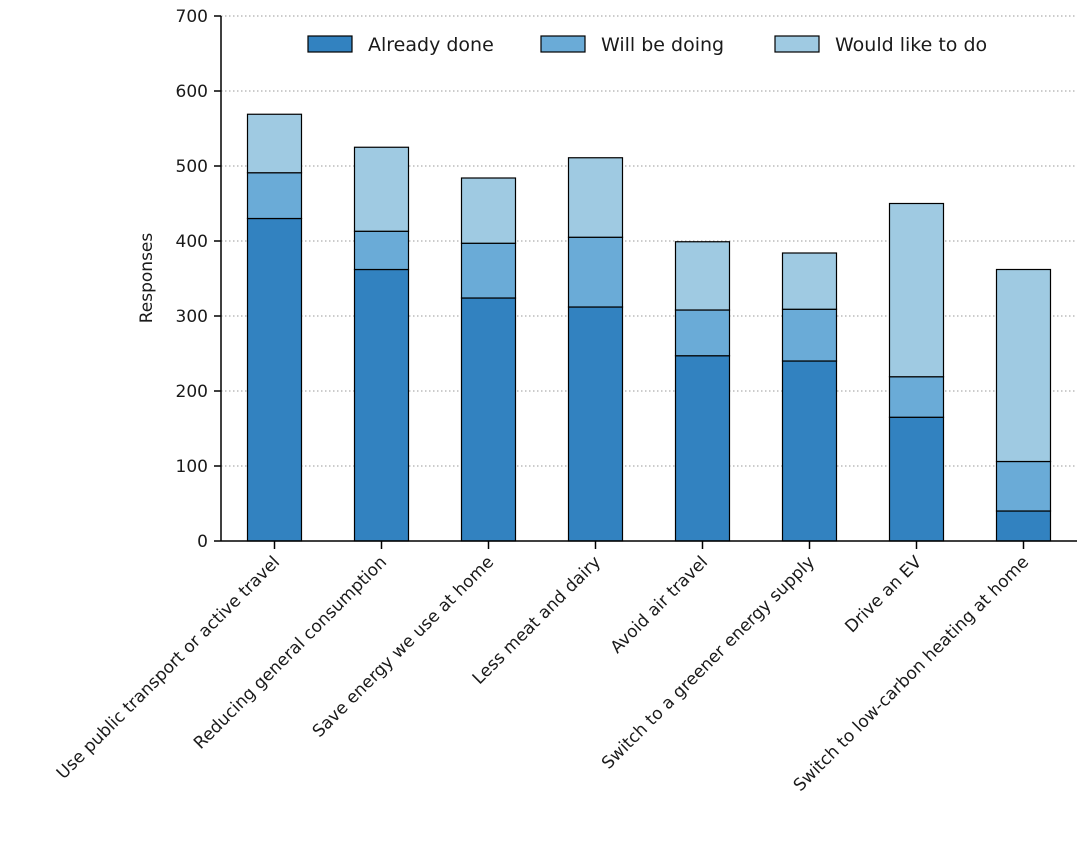  Describe the element at coordinates (192, 392) in the screenshot. I see `y-tick-label: 200` at that location.